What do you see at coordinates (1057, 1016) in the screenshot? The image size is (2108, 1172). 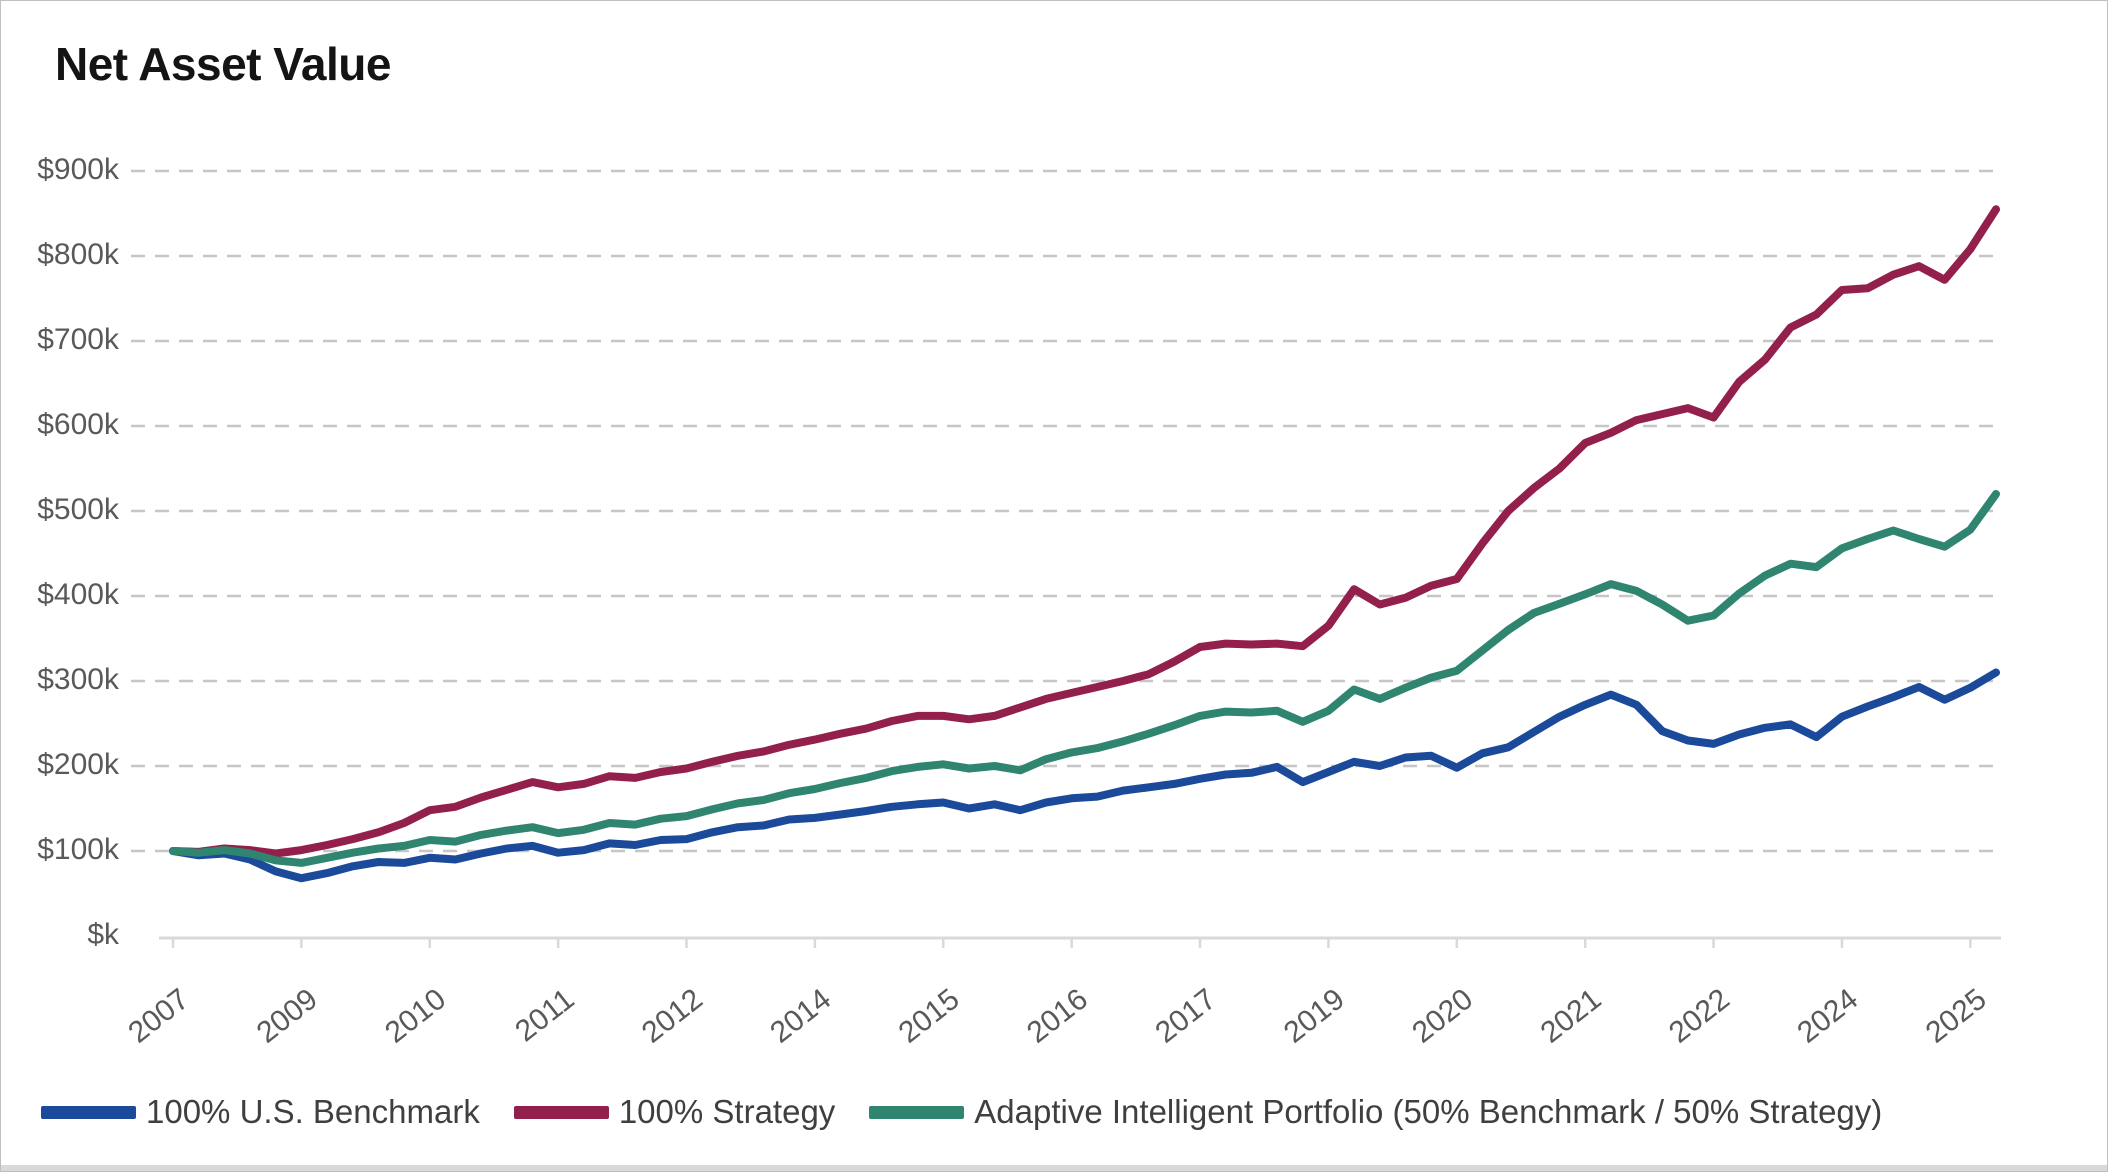 I see `x-axis-label: 2016` at bounding box center [1057, 1016].